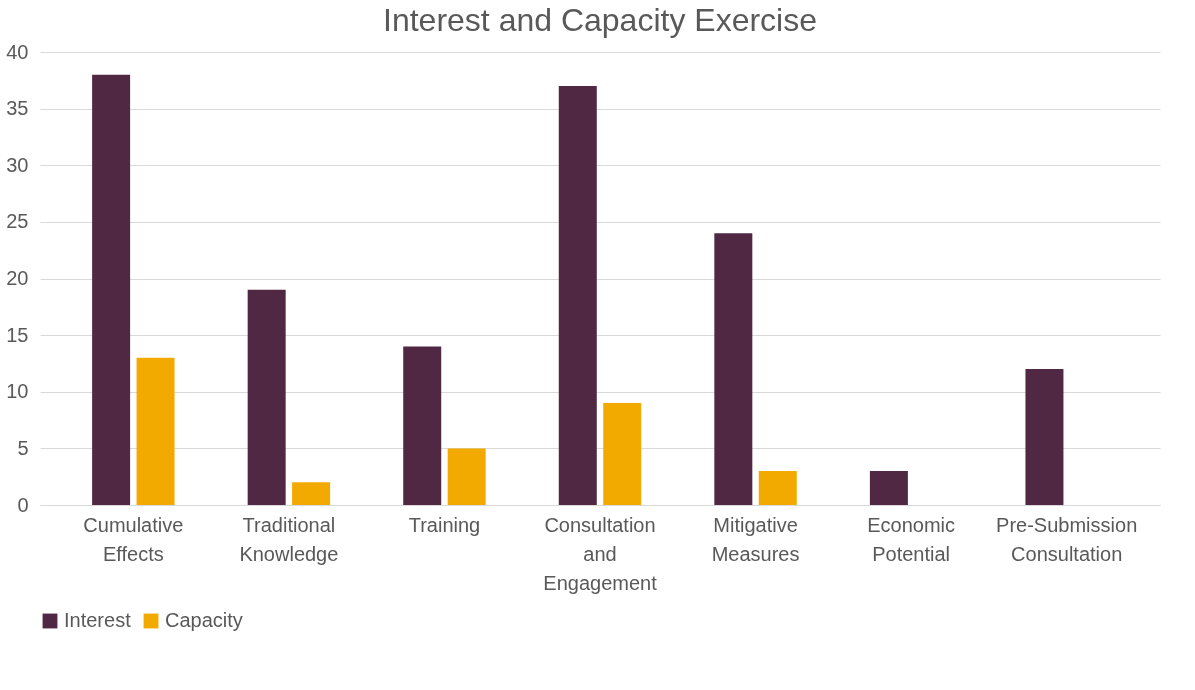  Describe the element at coordinates (17, 51) in the screenshot. I see `y-tick-label: 40` at that location.